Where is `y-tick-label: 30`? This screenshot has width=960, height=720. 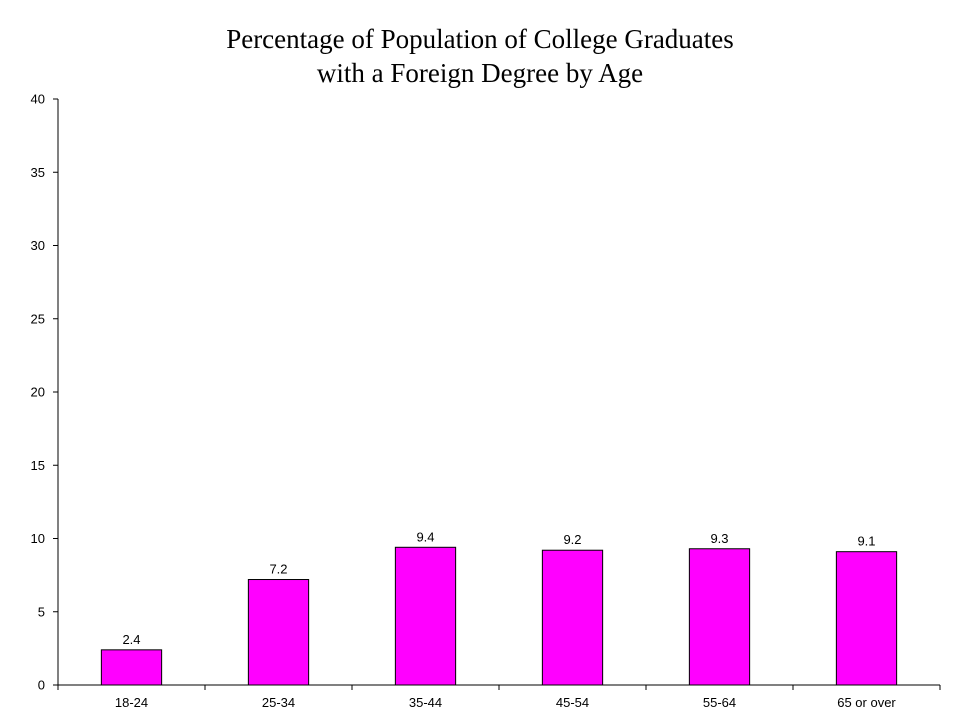
y-tick-label: 30 is located at coordinates (38, 245).